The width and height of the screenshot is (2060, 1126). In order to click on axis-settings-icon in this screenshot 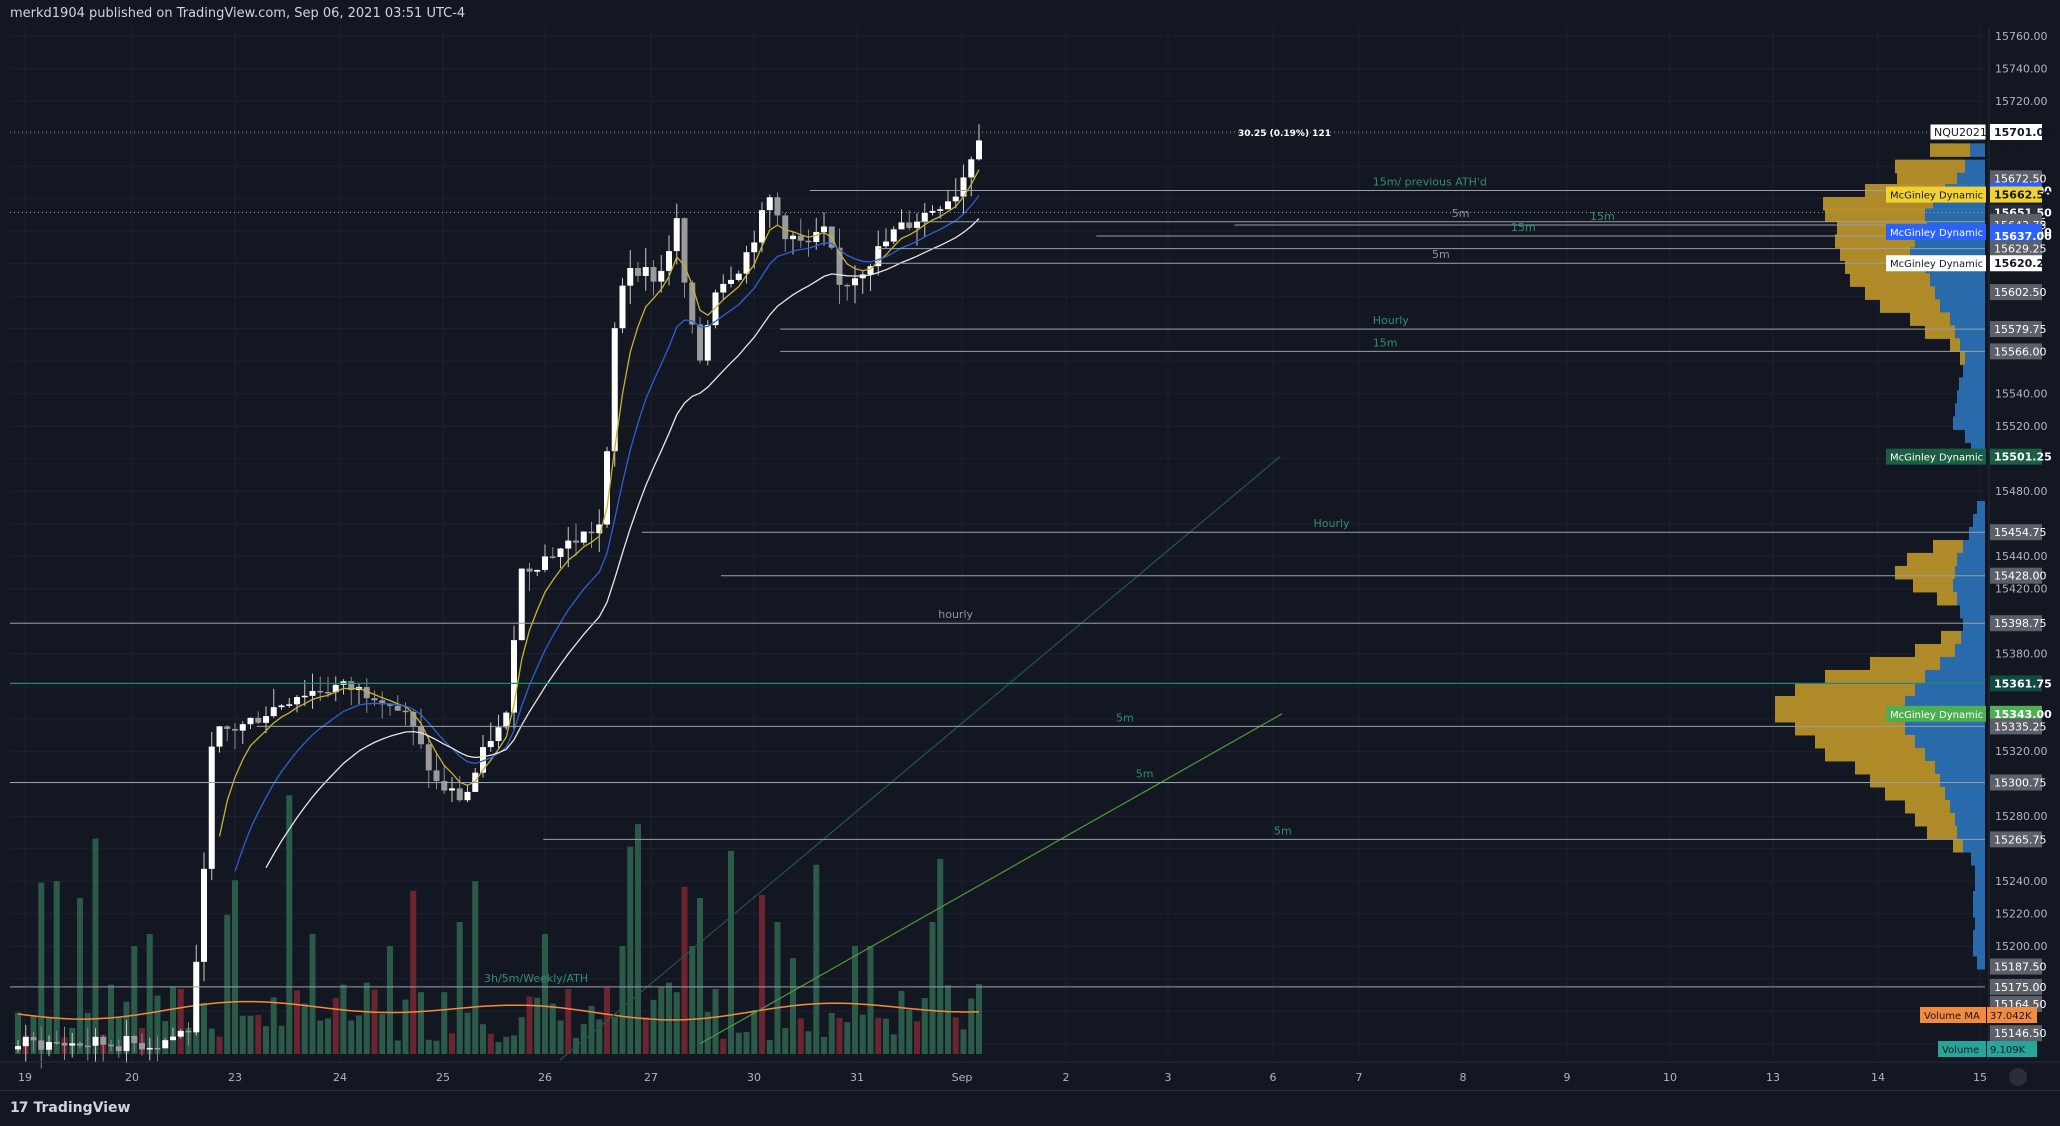, I will do `click(2018, 1077)`.